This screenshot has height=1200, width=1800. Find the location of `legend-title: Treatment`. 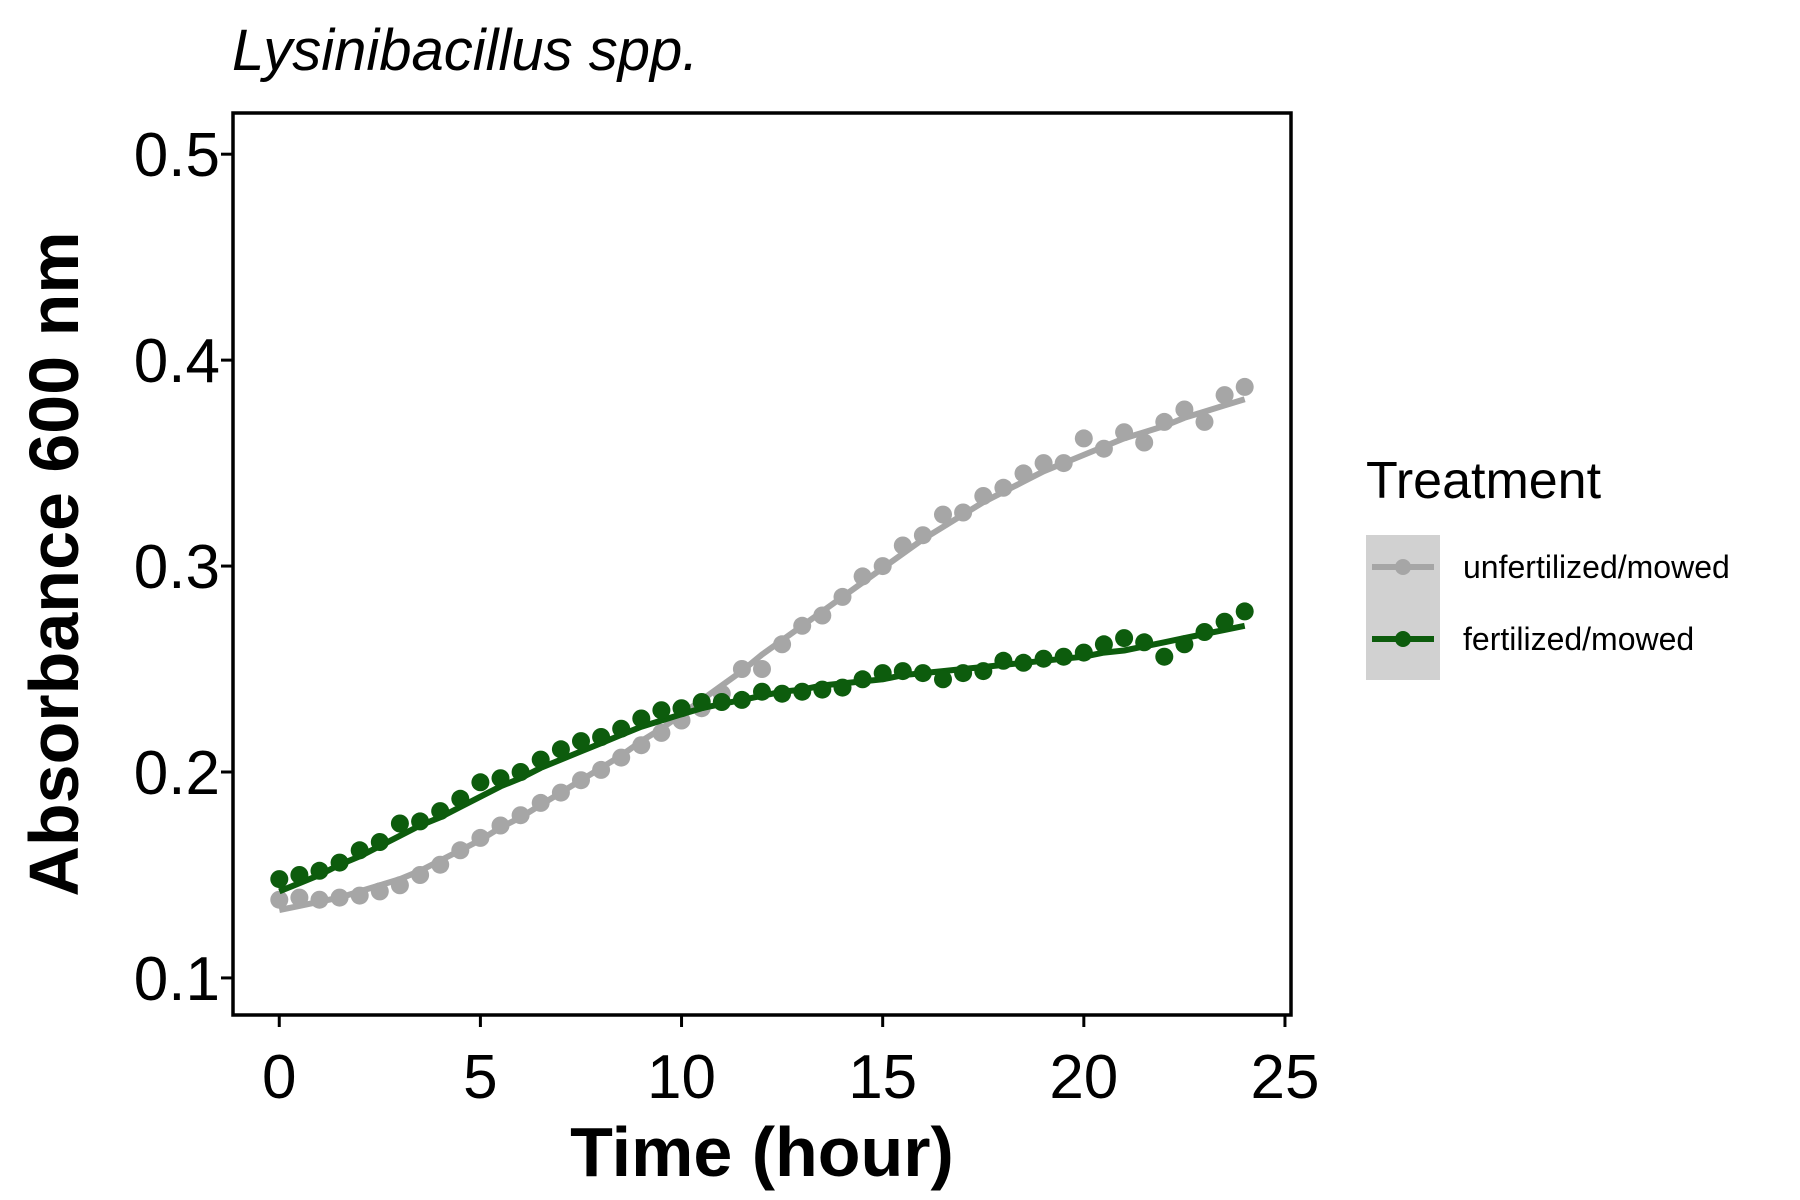

legend-title: Treatment is located at coordinates (1484, 481).